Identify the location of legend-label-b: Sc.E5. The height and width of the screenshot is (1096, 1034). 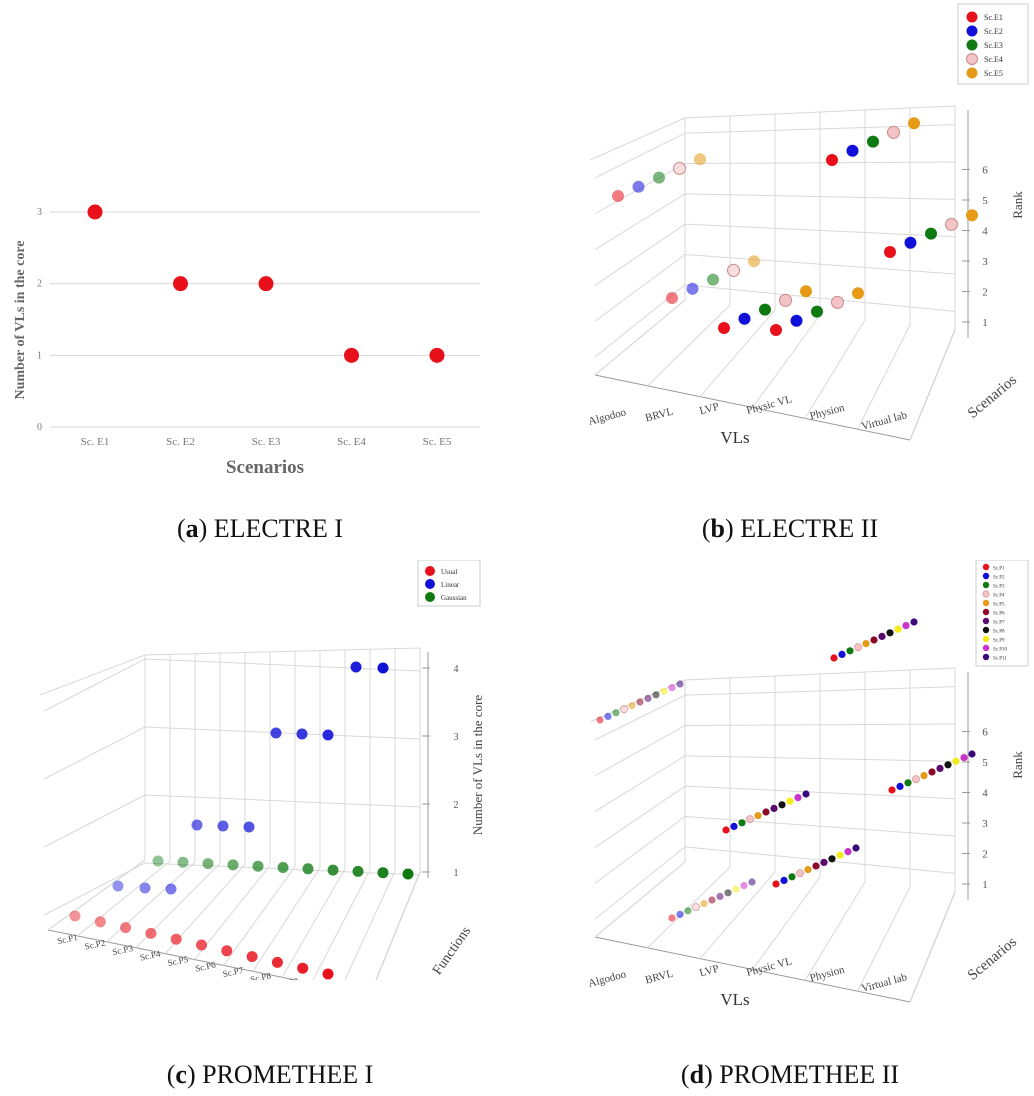
(993, 73).